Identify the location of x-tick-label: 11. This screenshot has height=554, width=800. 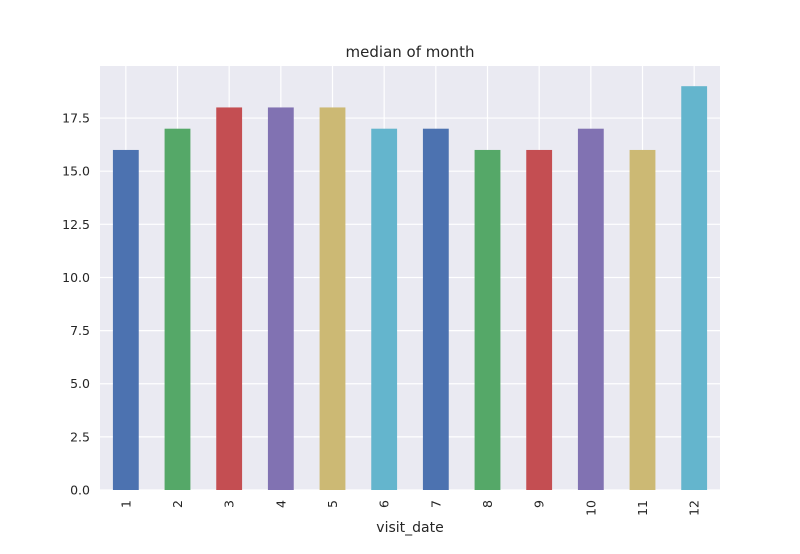
(642, 508).